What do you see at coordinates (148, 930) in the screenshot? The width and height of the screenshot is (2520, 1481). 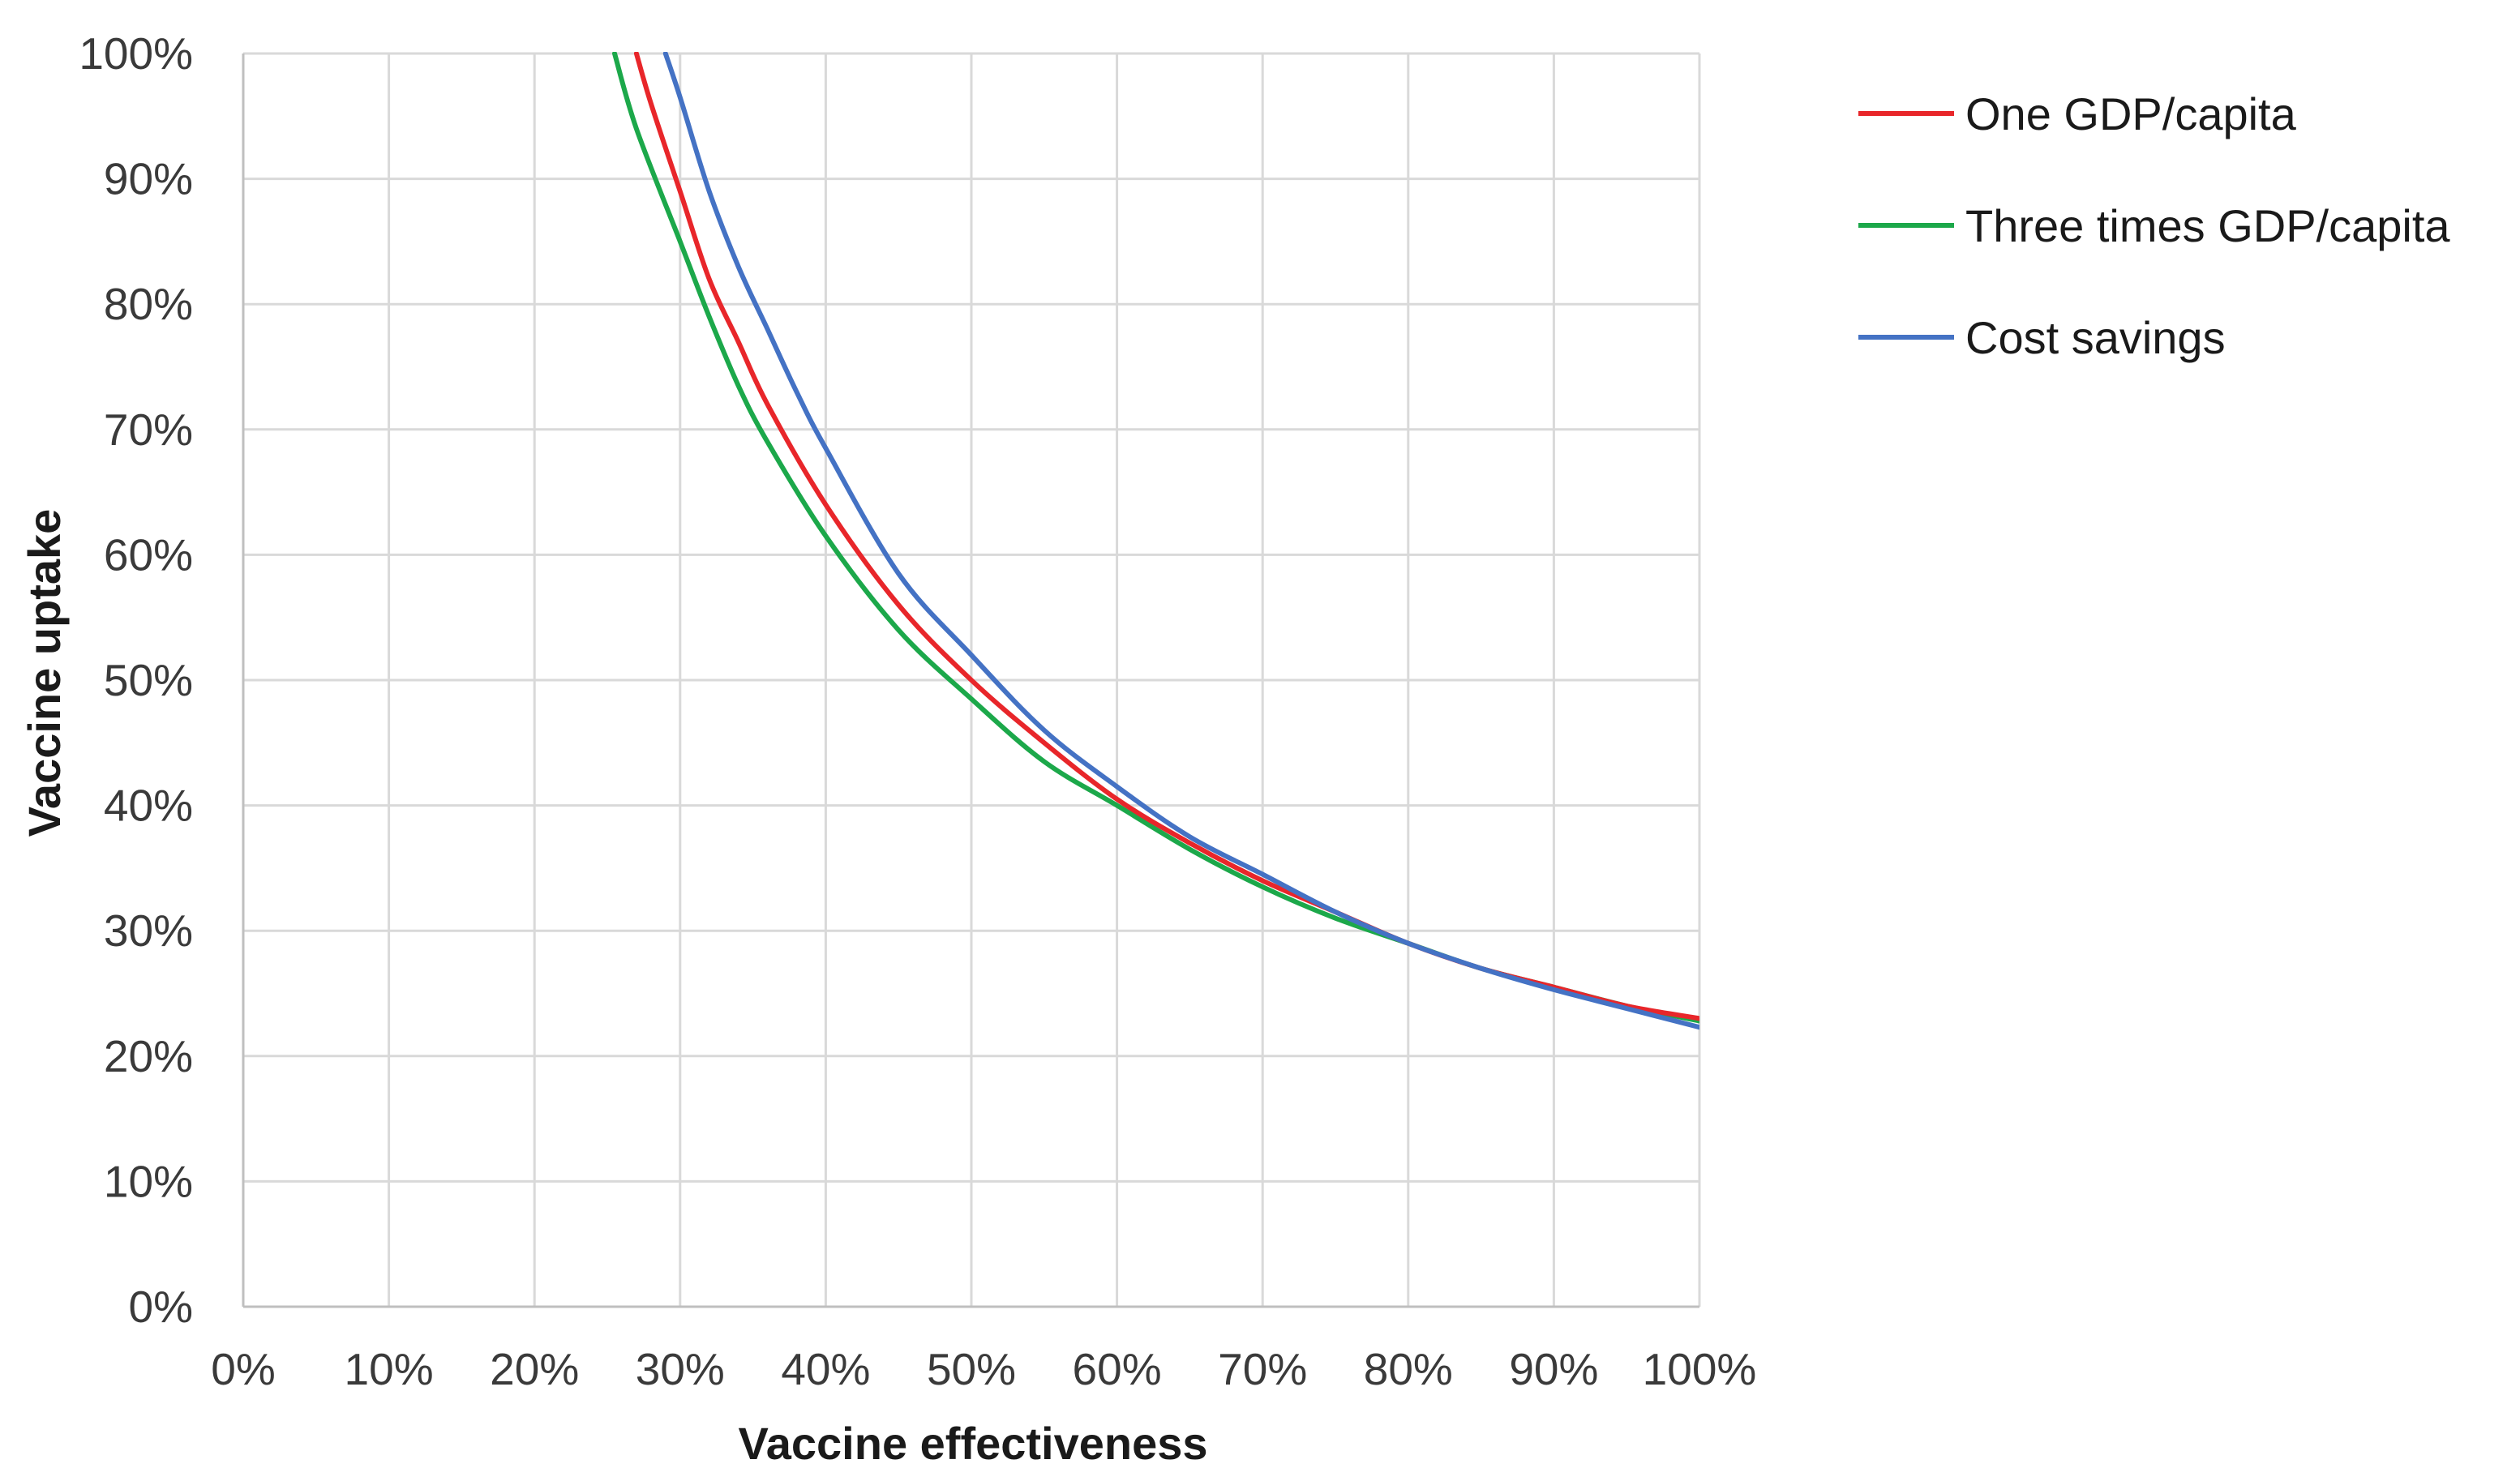 I see `y-tick-label: 30%` at bounding box center [148, 930].